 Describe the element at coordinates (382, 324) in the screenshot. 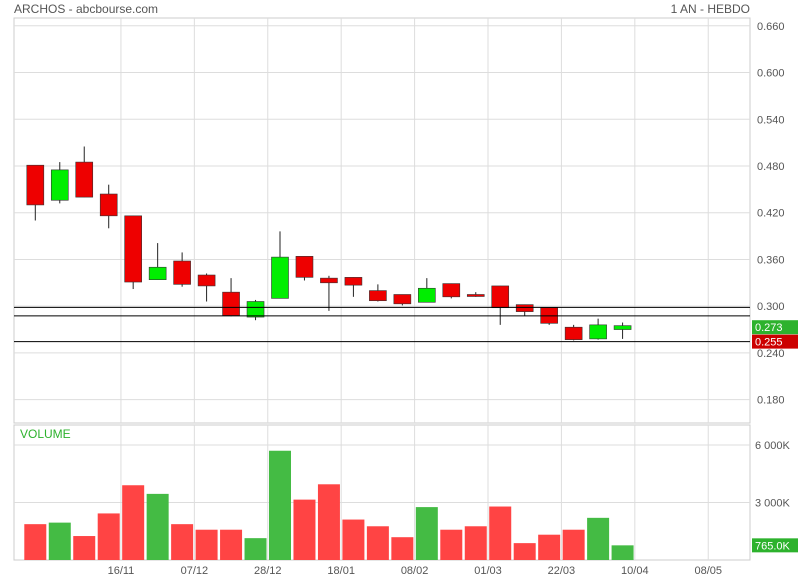

I see `reference-lines` at that location.